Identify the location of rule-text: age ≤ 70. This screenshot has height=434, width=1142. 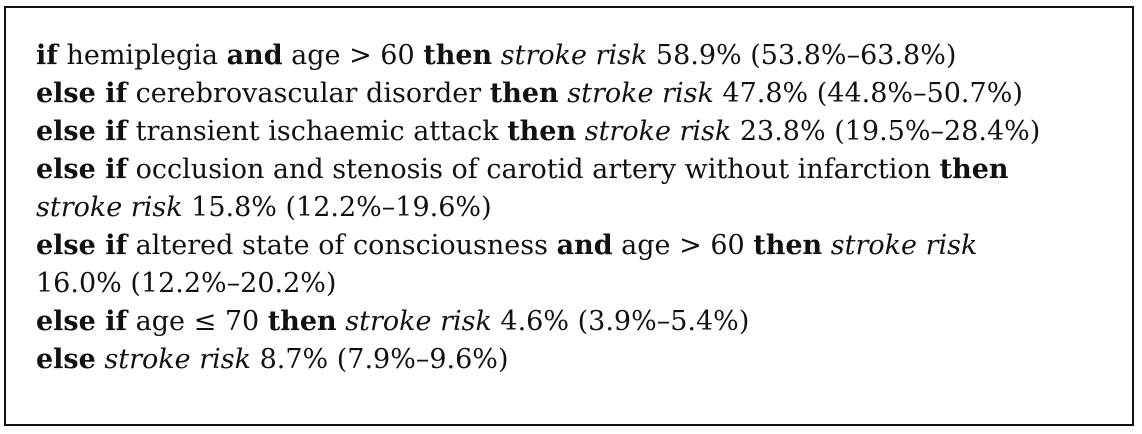
(197, 321).